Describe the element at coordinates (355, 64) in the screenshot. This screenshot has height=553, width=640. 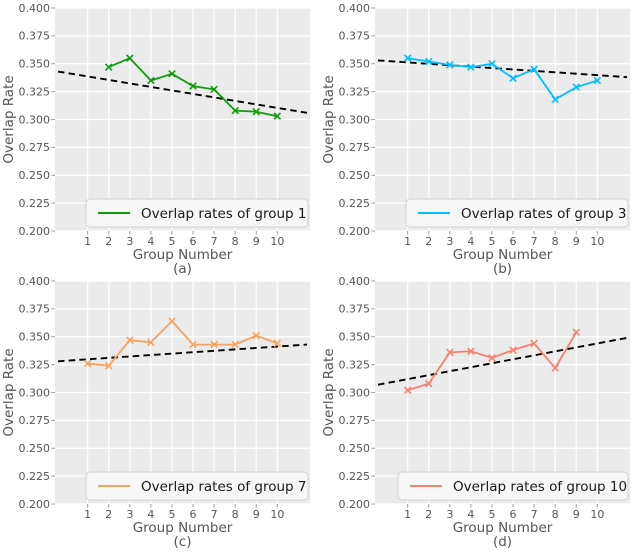
I see `y-tick-label: 0.350` at that location.